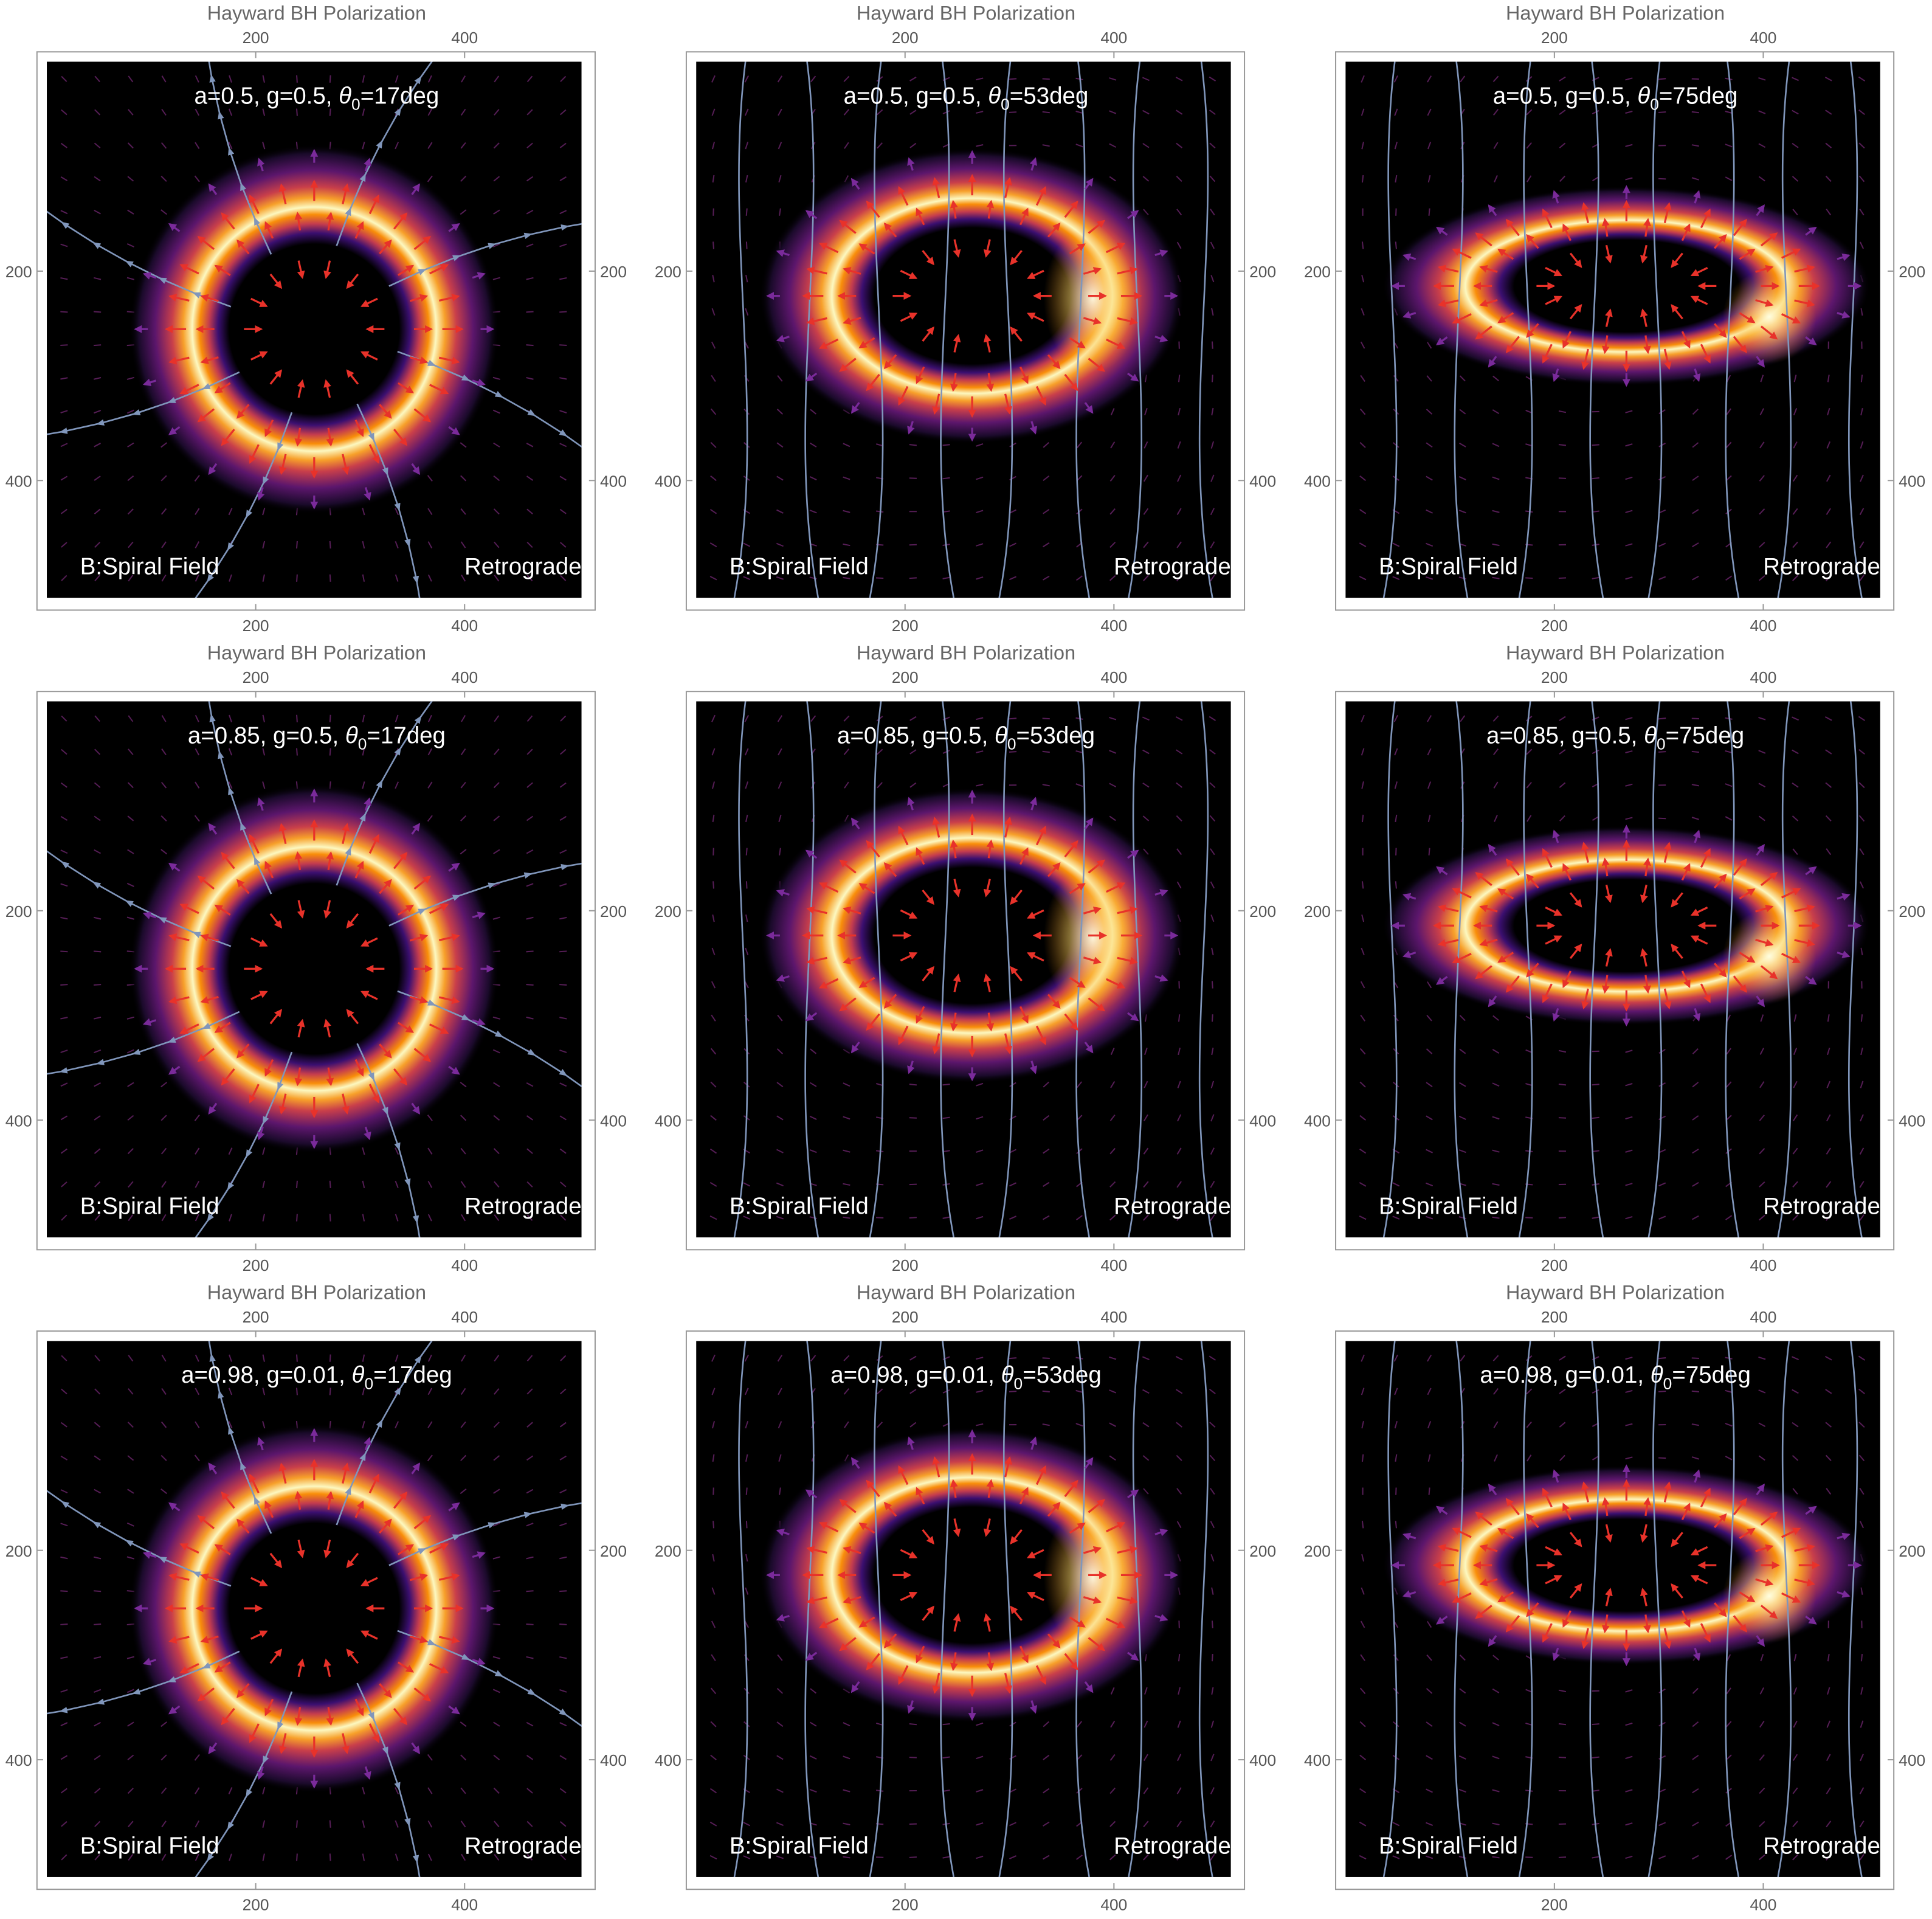 The width and height of the screenshot is (1932, 1919). Describe the element at coordinates (966, 1377) in the screenshot. I see `parameter-annotation: a=0.98, g=0.01, θ0=53deg` at that location.